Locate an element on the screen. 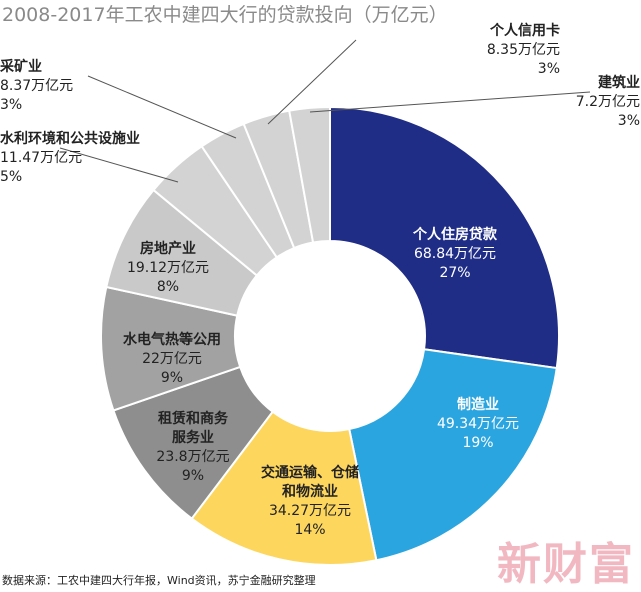  category-name: 租赁和商务服务业 is located at coordinates (193, 428).